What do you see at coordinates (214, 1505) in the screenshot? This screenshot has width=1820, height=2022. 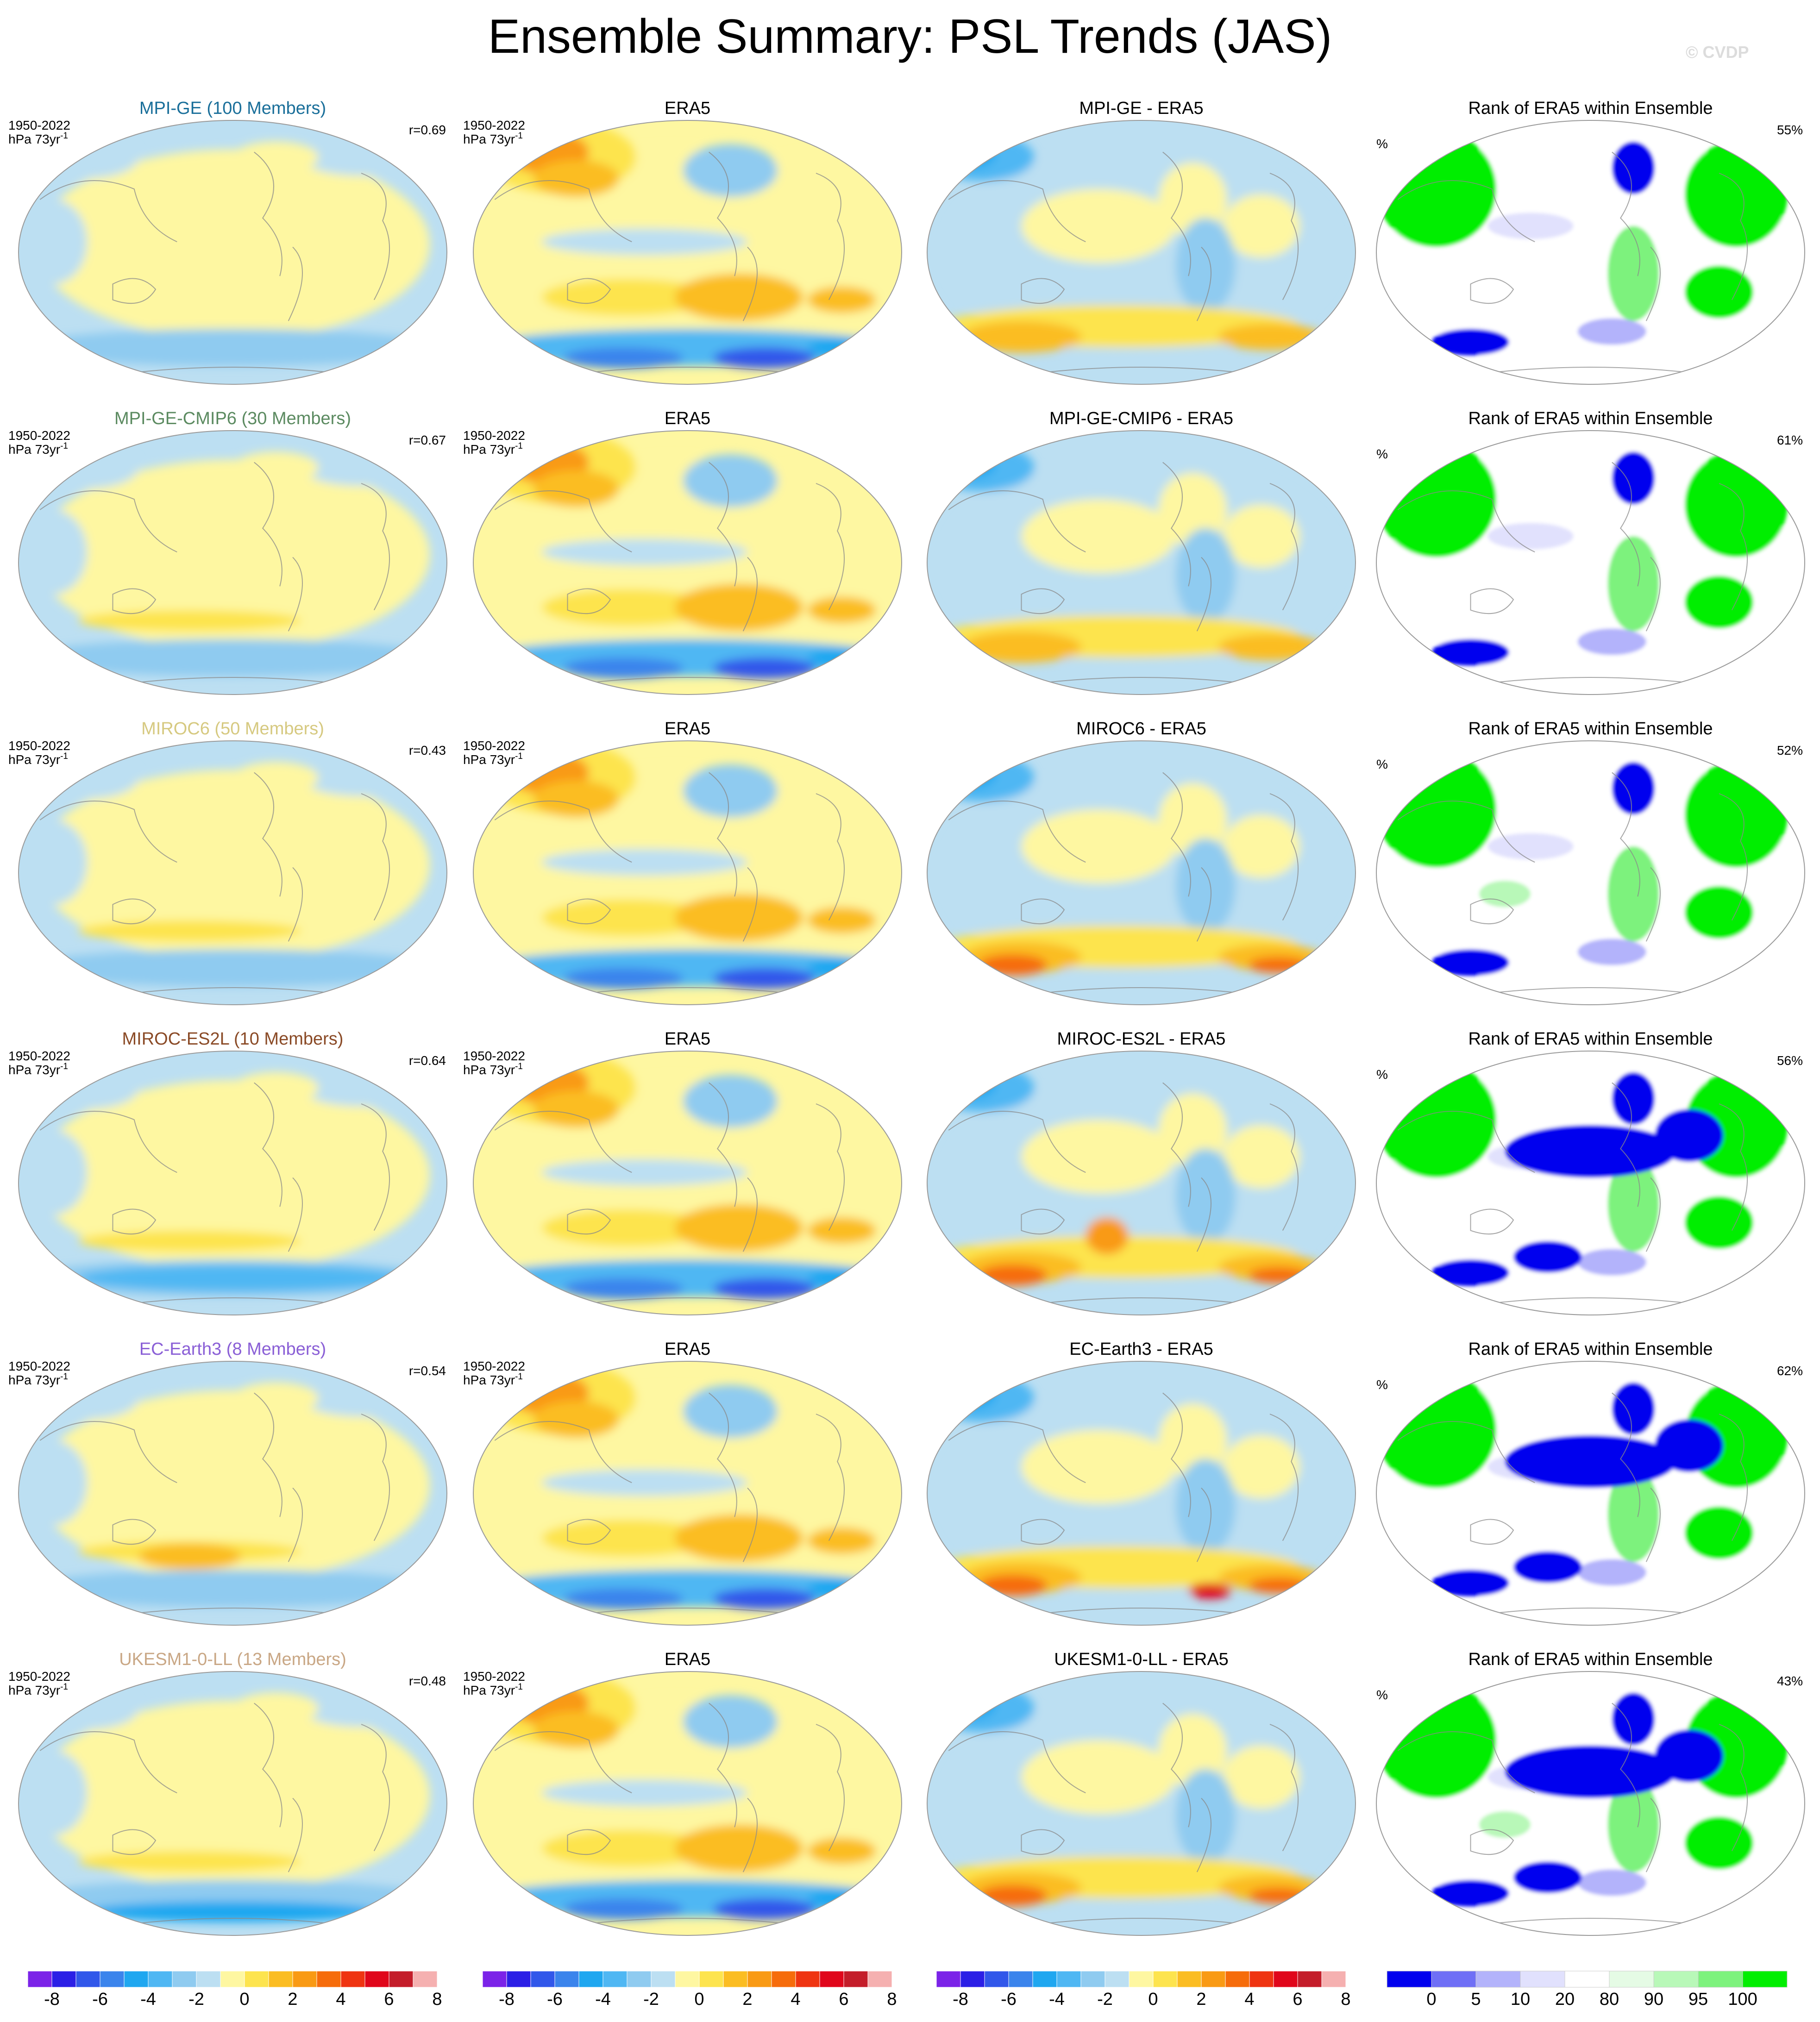 I see `coastlines` at bounding box center [214, 1505].